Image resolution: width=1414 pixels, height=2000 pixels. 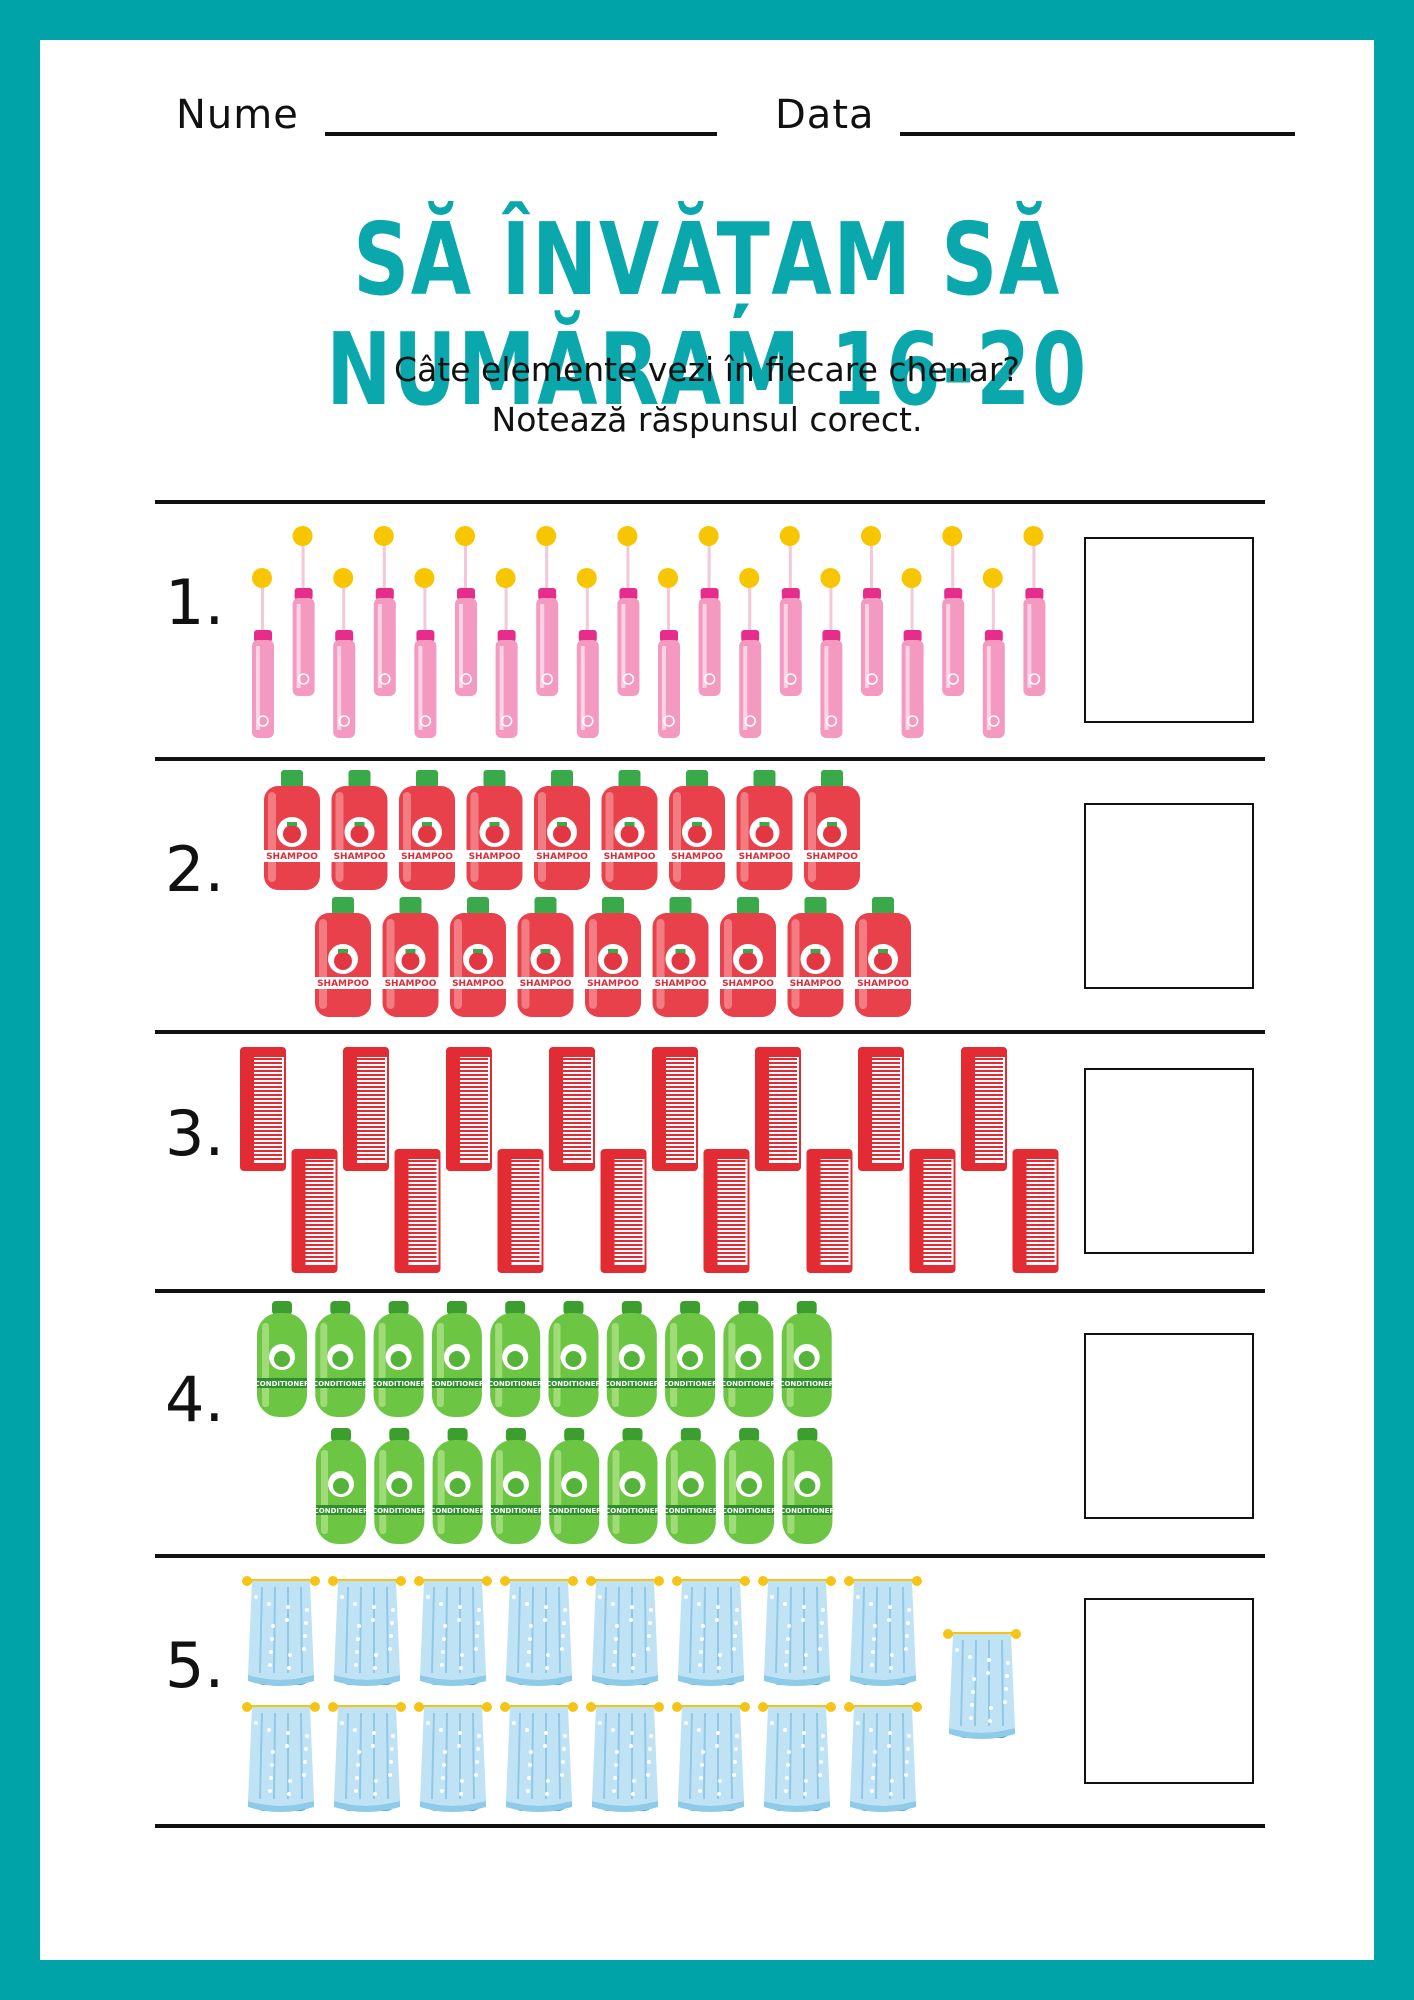 I want to click on exercise-2-number: 2., so click(x=195, y=869).